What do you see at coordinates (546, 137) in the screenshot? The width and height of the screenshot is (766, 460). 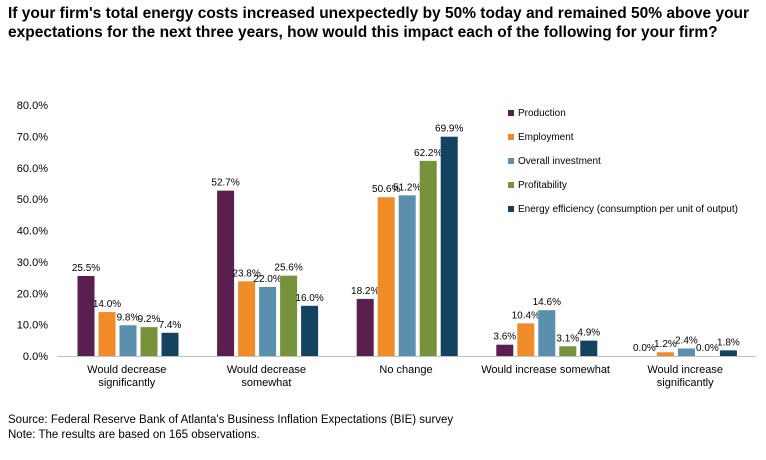 I see `legend-label: Employment` at bounding box center [546, 137].